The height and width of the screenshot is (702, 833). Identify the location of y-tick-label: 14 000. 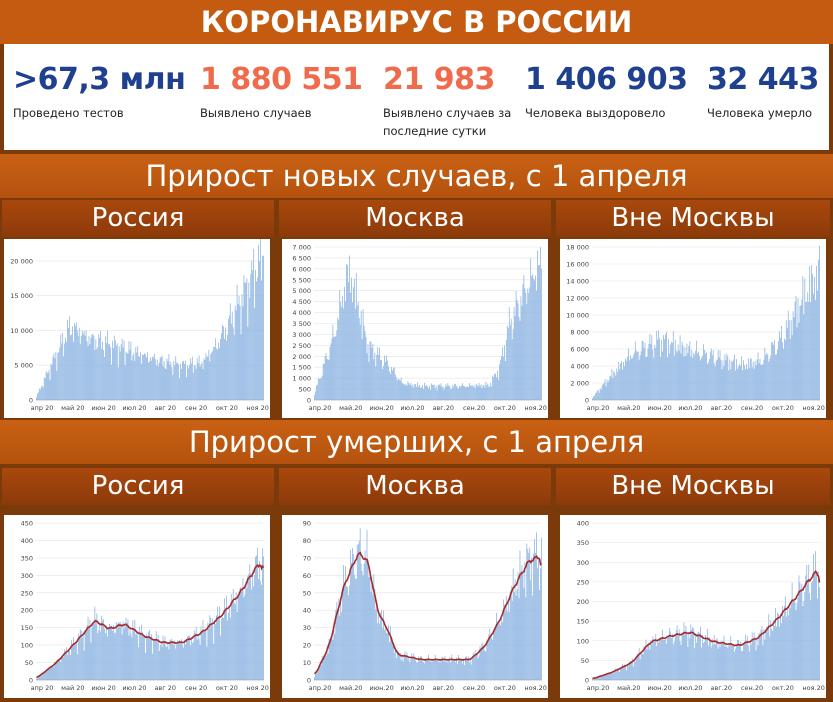
(577, 282).